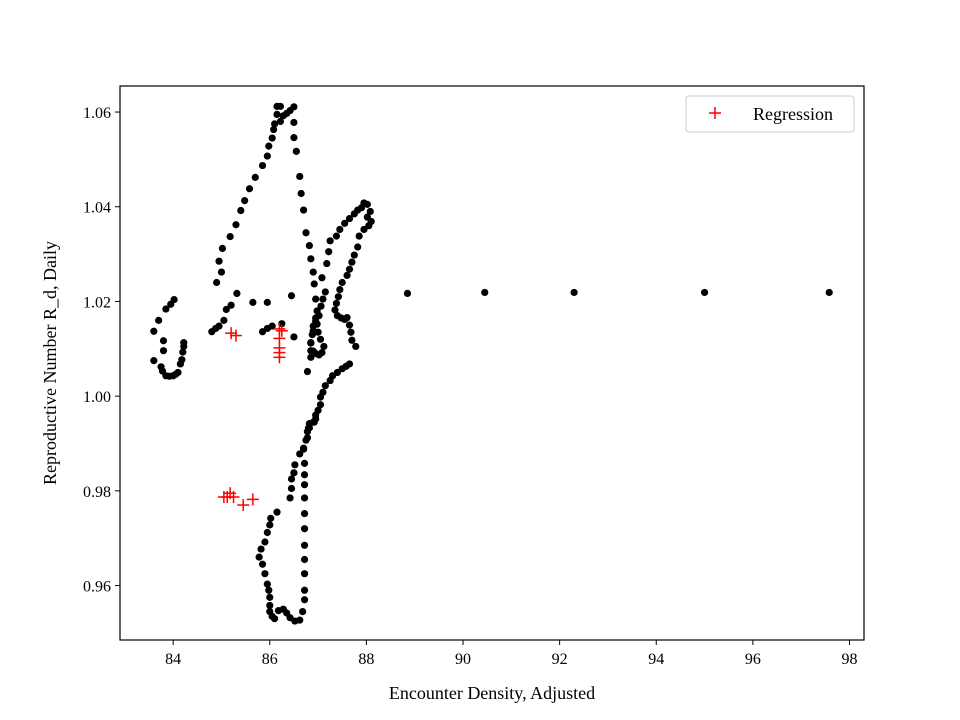 The image size is (960, 720). What do you see at coordinates (50, 363) in the screenshot?
I see `y-axis-label: Reproductive Number R_d, Daily` at bounding box center [50, 363].